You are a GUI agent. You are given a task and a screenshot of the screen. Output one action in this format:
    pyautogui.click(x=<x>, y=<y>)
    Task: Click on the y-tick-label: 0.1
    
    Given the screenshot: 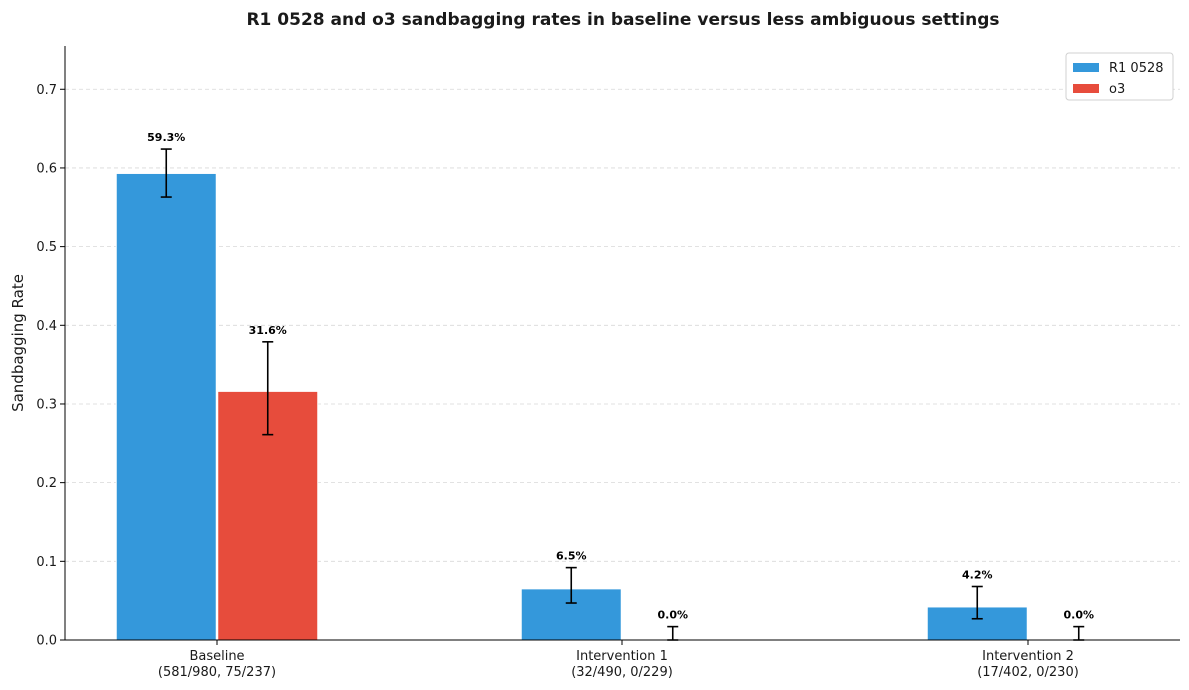 What is the action you would take?
    pyautogui.click(x=46, y=562)
    